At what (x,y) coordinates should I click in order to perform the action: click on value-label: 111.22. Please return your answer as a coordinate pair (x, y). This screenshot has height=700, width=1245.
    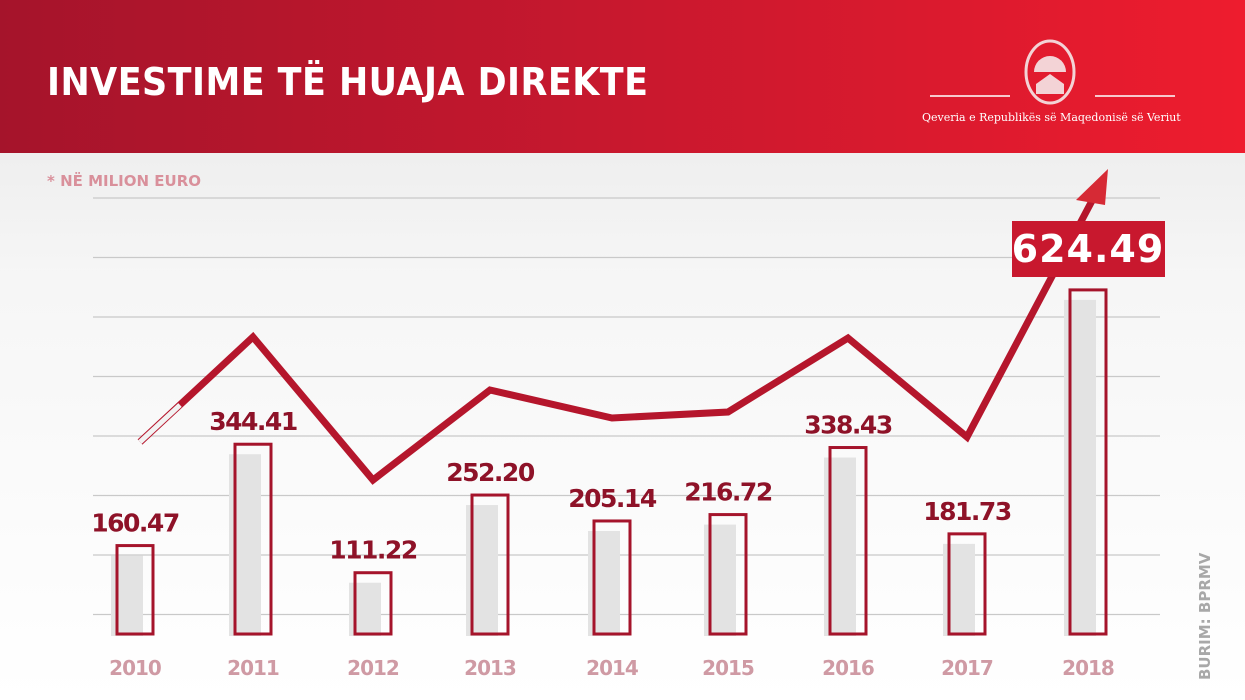
    Looking at the image, I should click on (373, 550).